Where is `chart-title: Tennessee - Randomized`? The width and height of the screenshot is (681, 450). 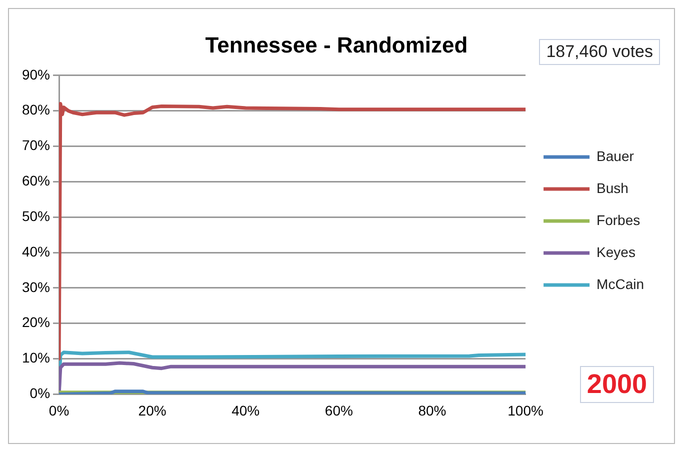
chart-title: Tennessee - Randomized is located at coordinates (336, 45).